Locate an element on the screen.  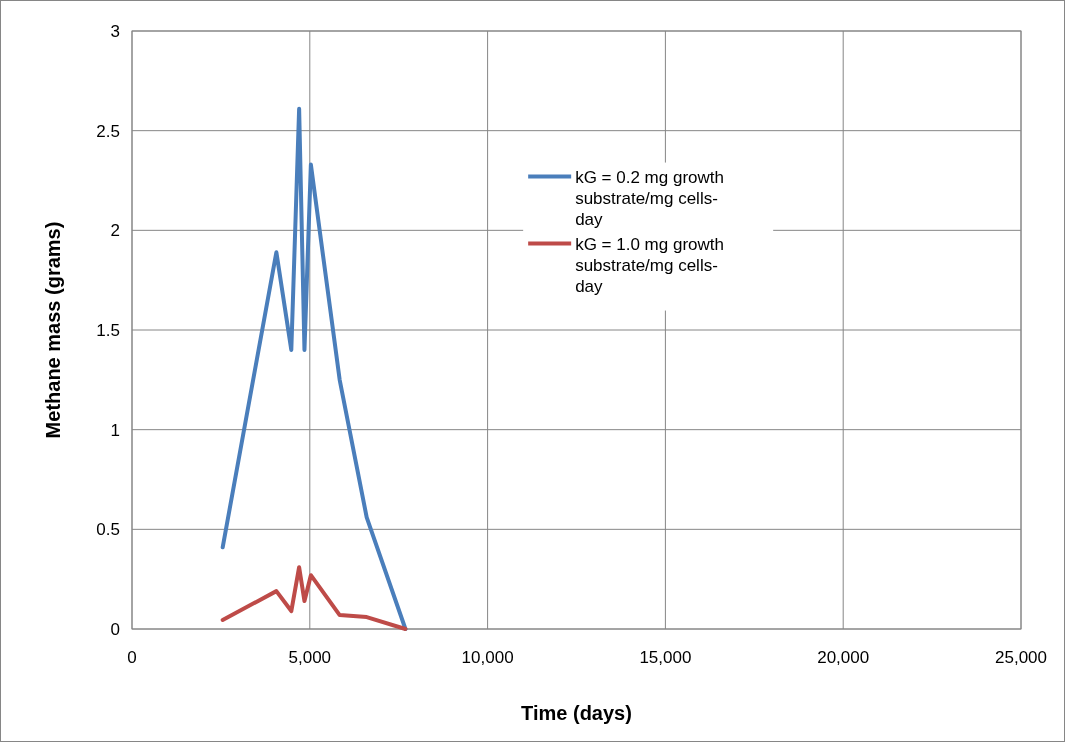
y-tick-label: 0 is located at coordinates (115, 629).